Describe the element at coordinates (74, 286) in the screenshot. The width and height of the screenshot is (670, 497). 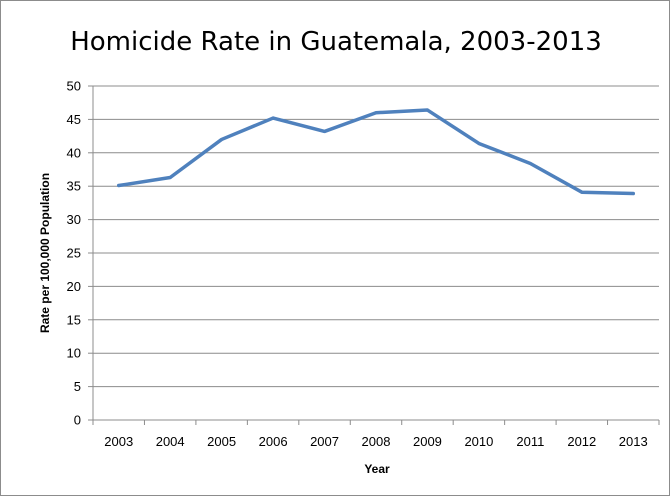
I see `y-tick-label: 20` at that location.